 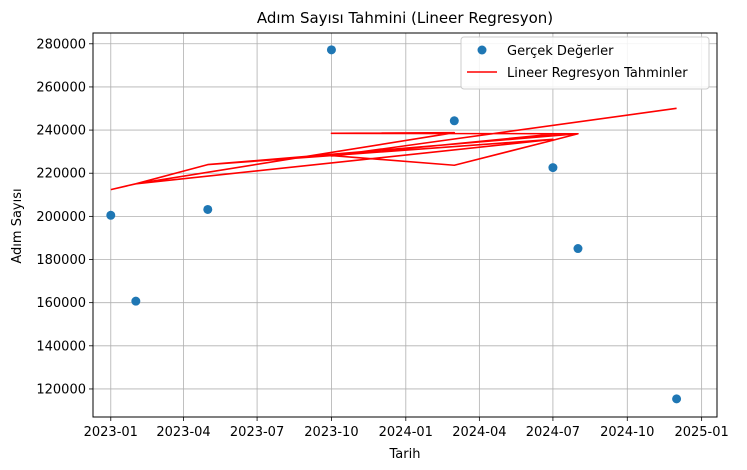 I want to click on y-axis-label: Adım Sayısı, so click(x=17, y=225).